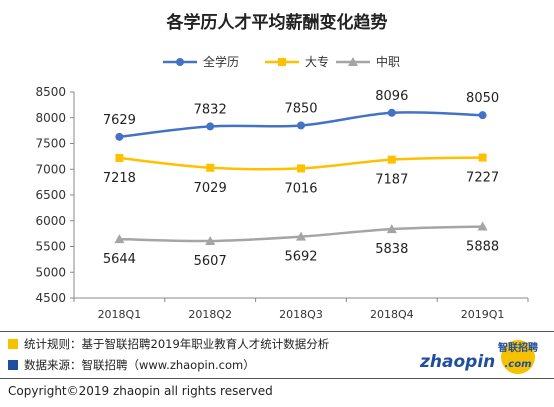 The width and height of the screenshot is (554, 407). Describe the element at coordinates (210, 261) in the screenshot. I see `series-2-label-1: 5607` at that location.